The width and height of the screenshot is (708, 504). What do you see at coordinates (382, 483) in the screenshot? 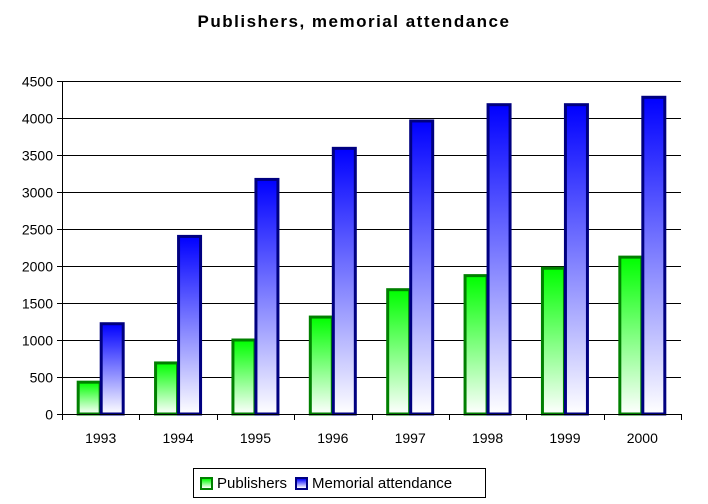
I see `legend-label-memorial-attendance: Memorial attendance` at bounding box center [382, 483].